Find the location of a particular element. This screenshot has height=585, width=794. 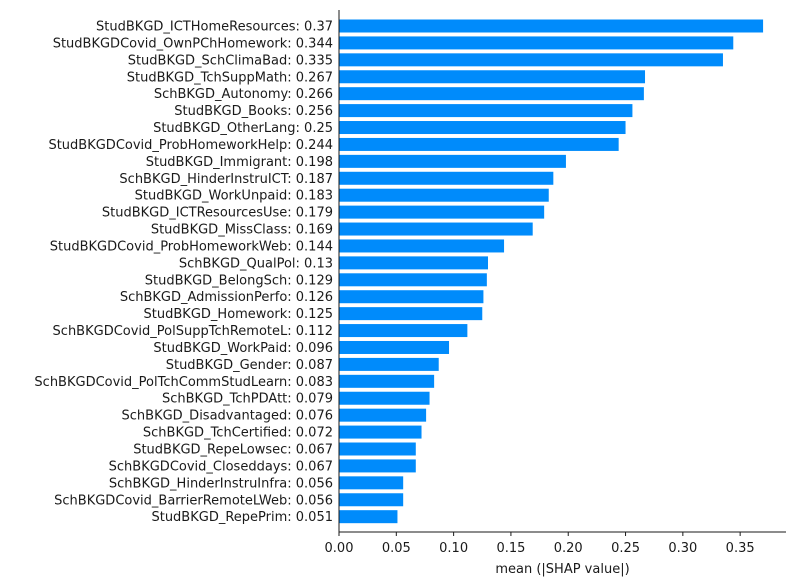

x-tick-label: 0.30 is located at coordinates (682, 548).